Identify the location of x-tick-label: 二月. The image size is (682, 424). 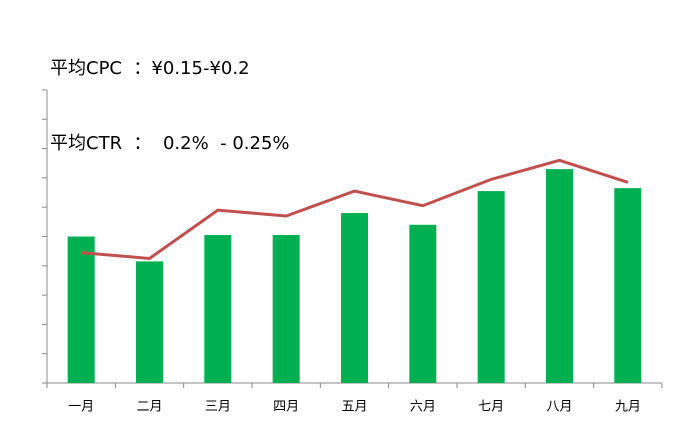
(149, 407).